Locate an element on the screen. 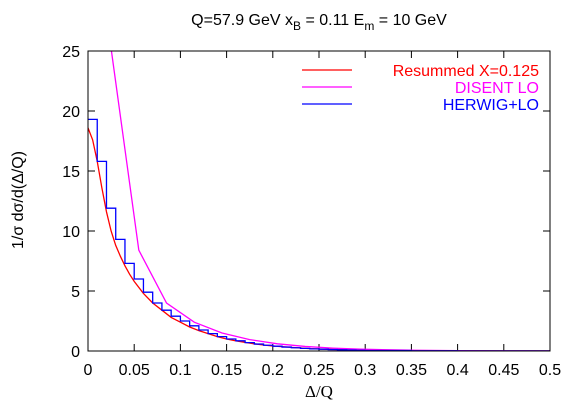  y-tick-label: 10 is located at coordinates (71, 232).